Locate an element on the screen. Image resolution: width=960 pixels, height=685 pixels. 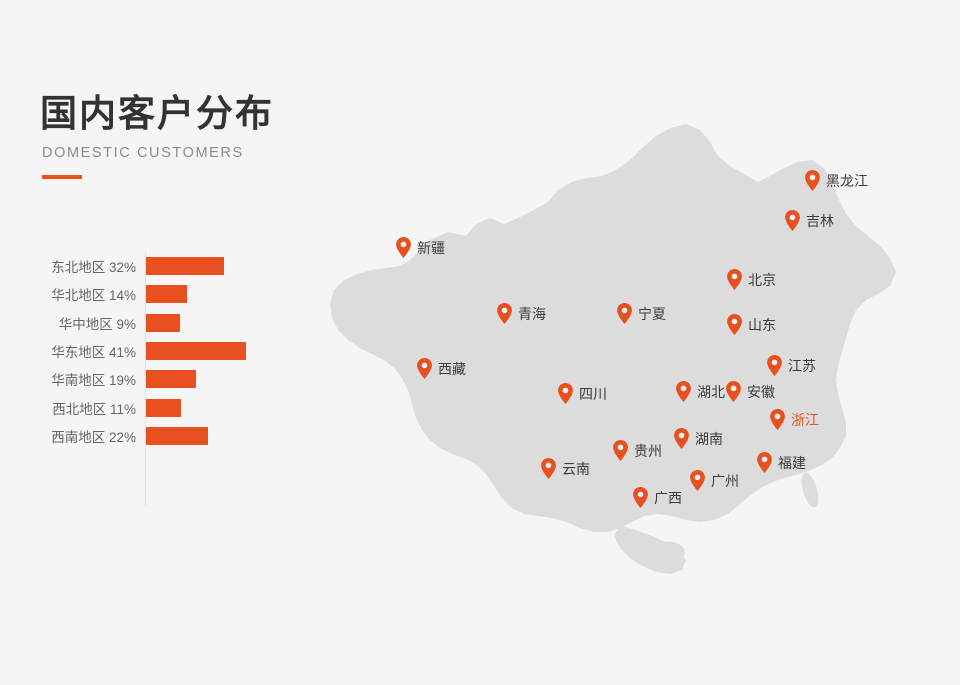
map-marker-beijing: 北京 is located at coordinates (751, 279).